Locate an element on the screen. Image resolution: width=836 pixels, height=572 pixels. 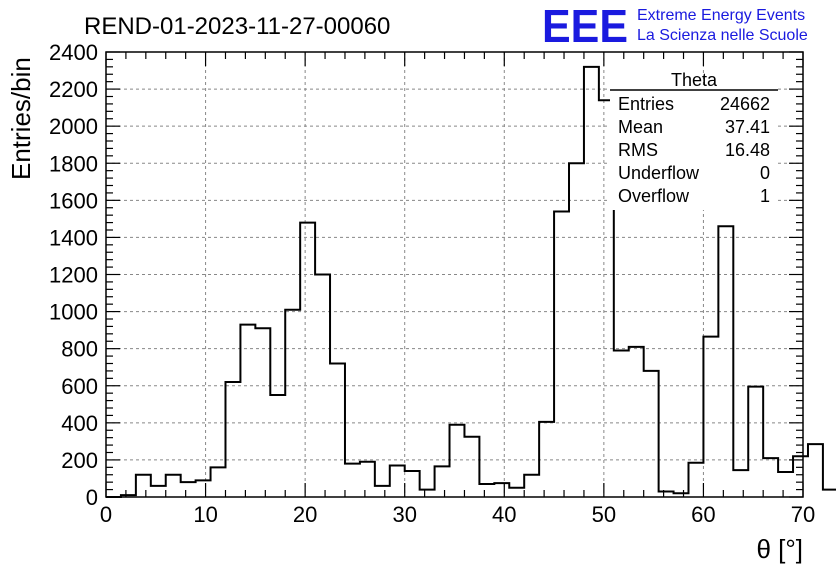
y-tick-label-12: 2400 is located at coordinates (73, 52).